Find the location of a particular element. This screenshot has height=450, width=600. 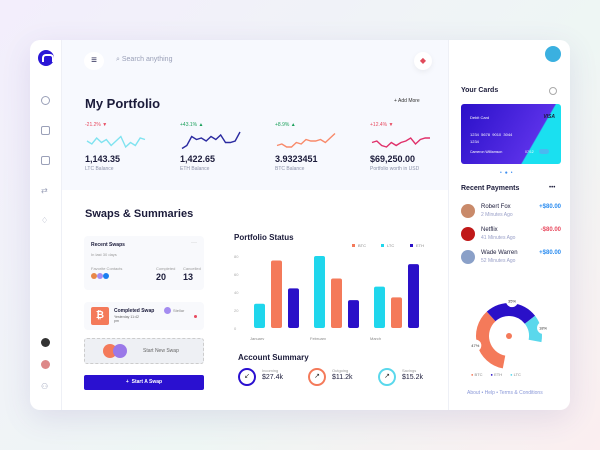

cancelled-label: Cancelled is located at coordinates (192, 268).